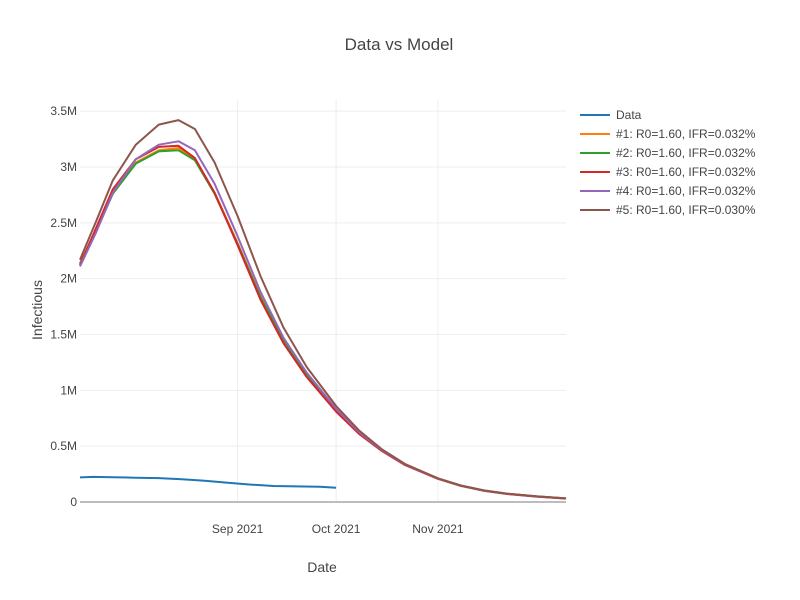  What do you see at coordinates (68, 279) in the screenshot?
I see `y-tick-label: 2M` at bounding box center [68, 279].